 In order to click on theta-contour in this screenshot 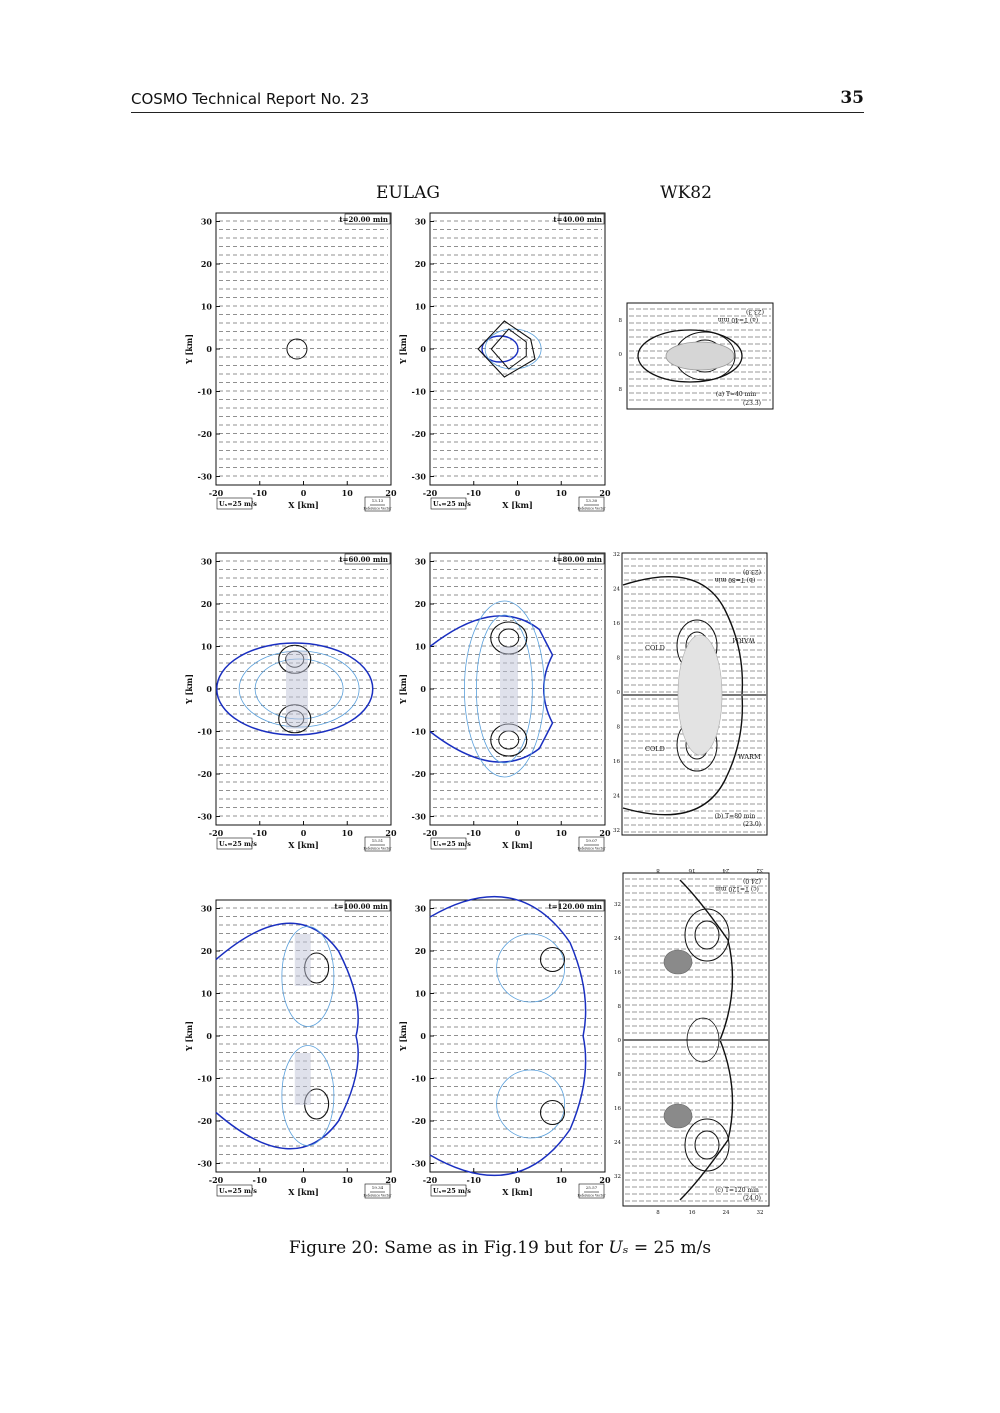, I will do `click(297, 349)`.